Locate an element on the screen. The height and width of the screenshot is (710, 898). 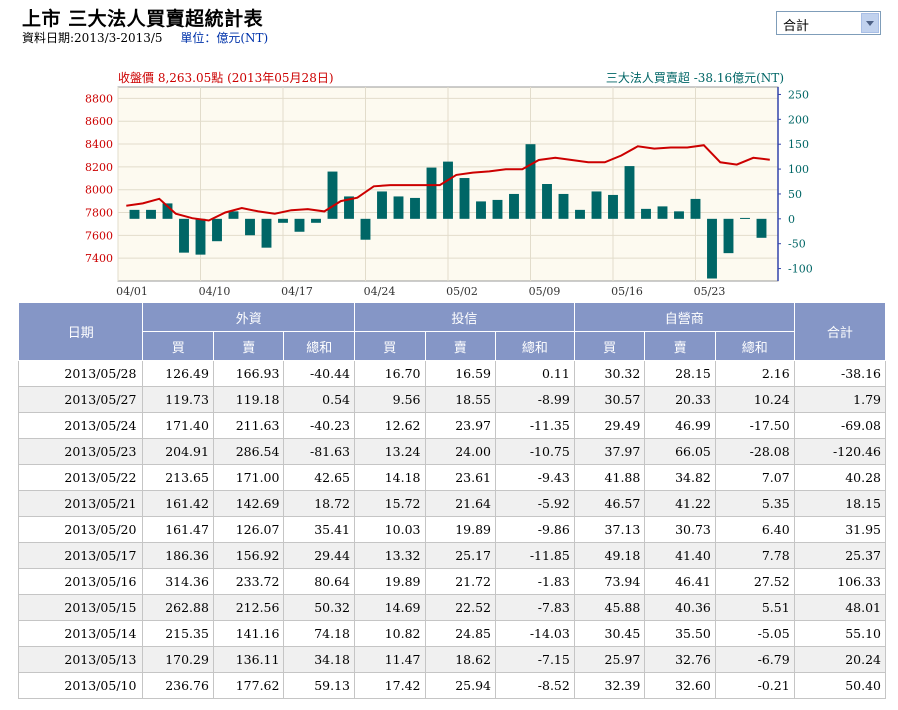
table-cell: -69.08 is located at coordinates (840, 425).